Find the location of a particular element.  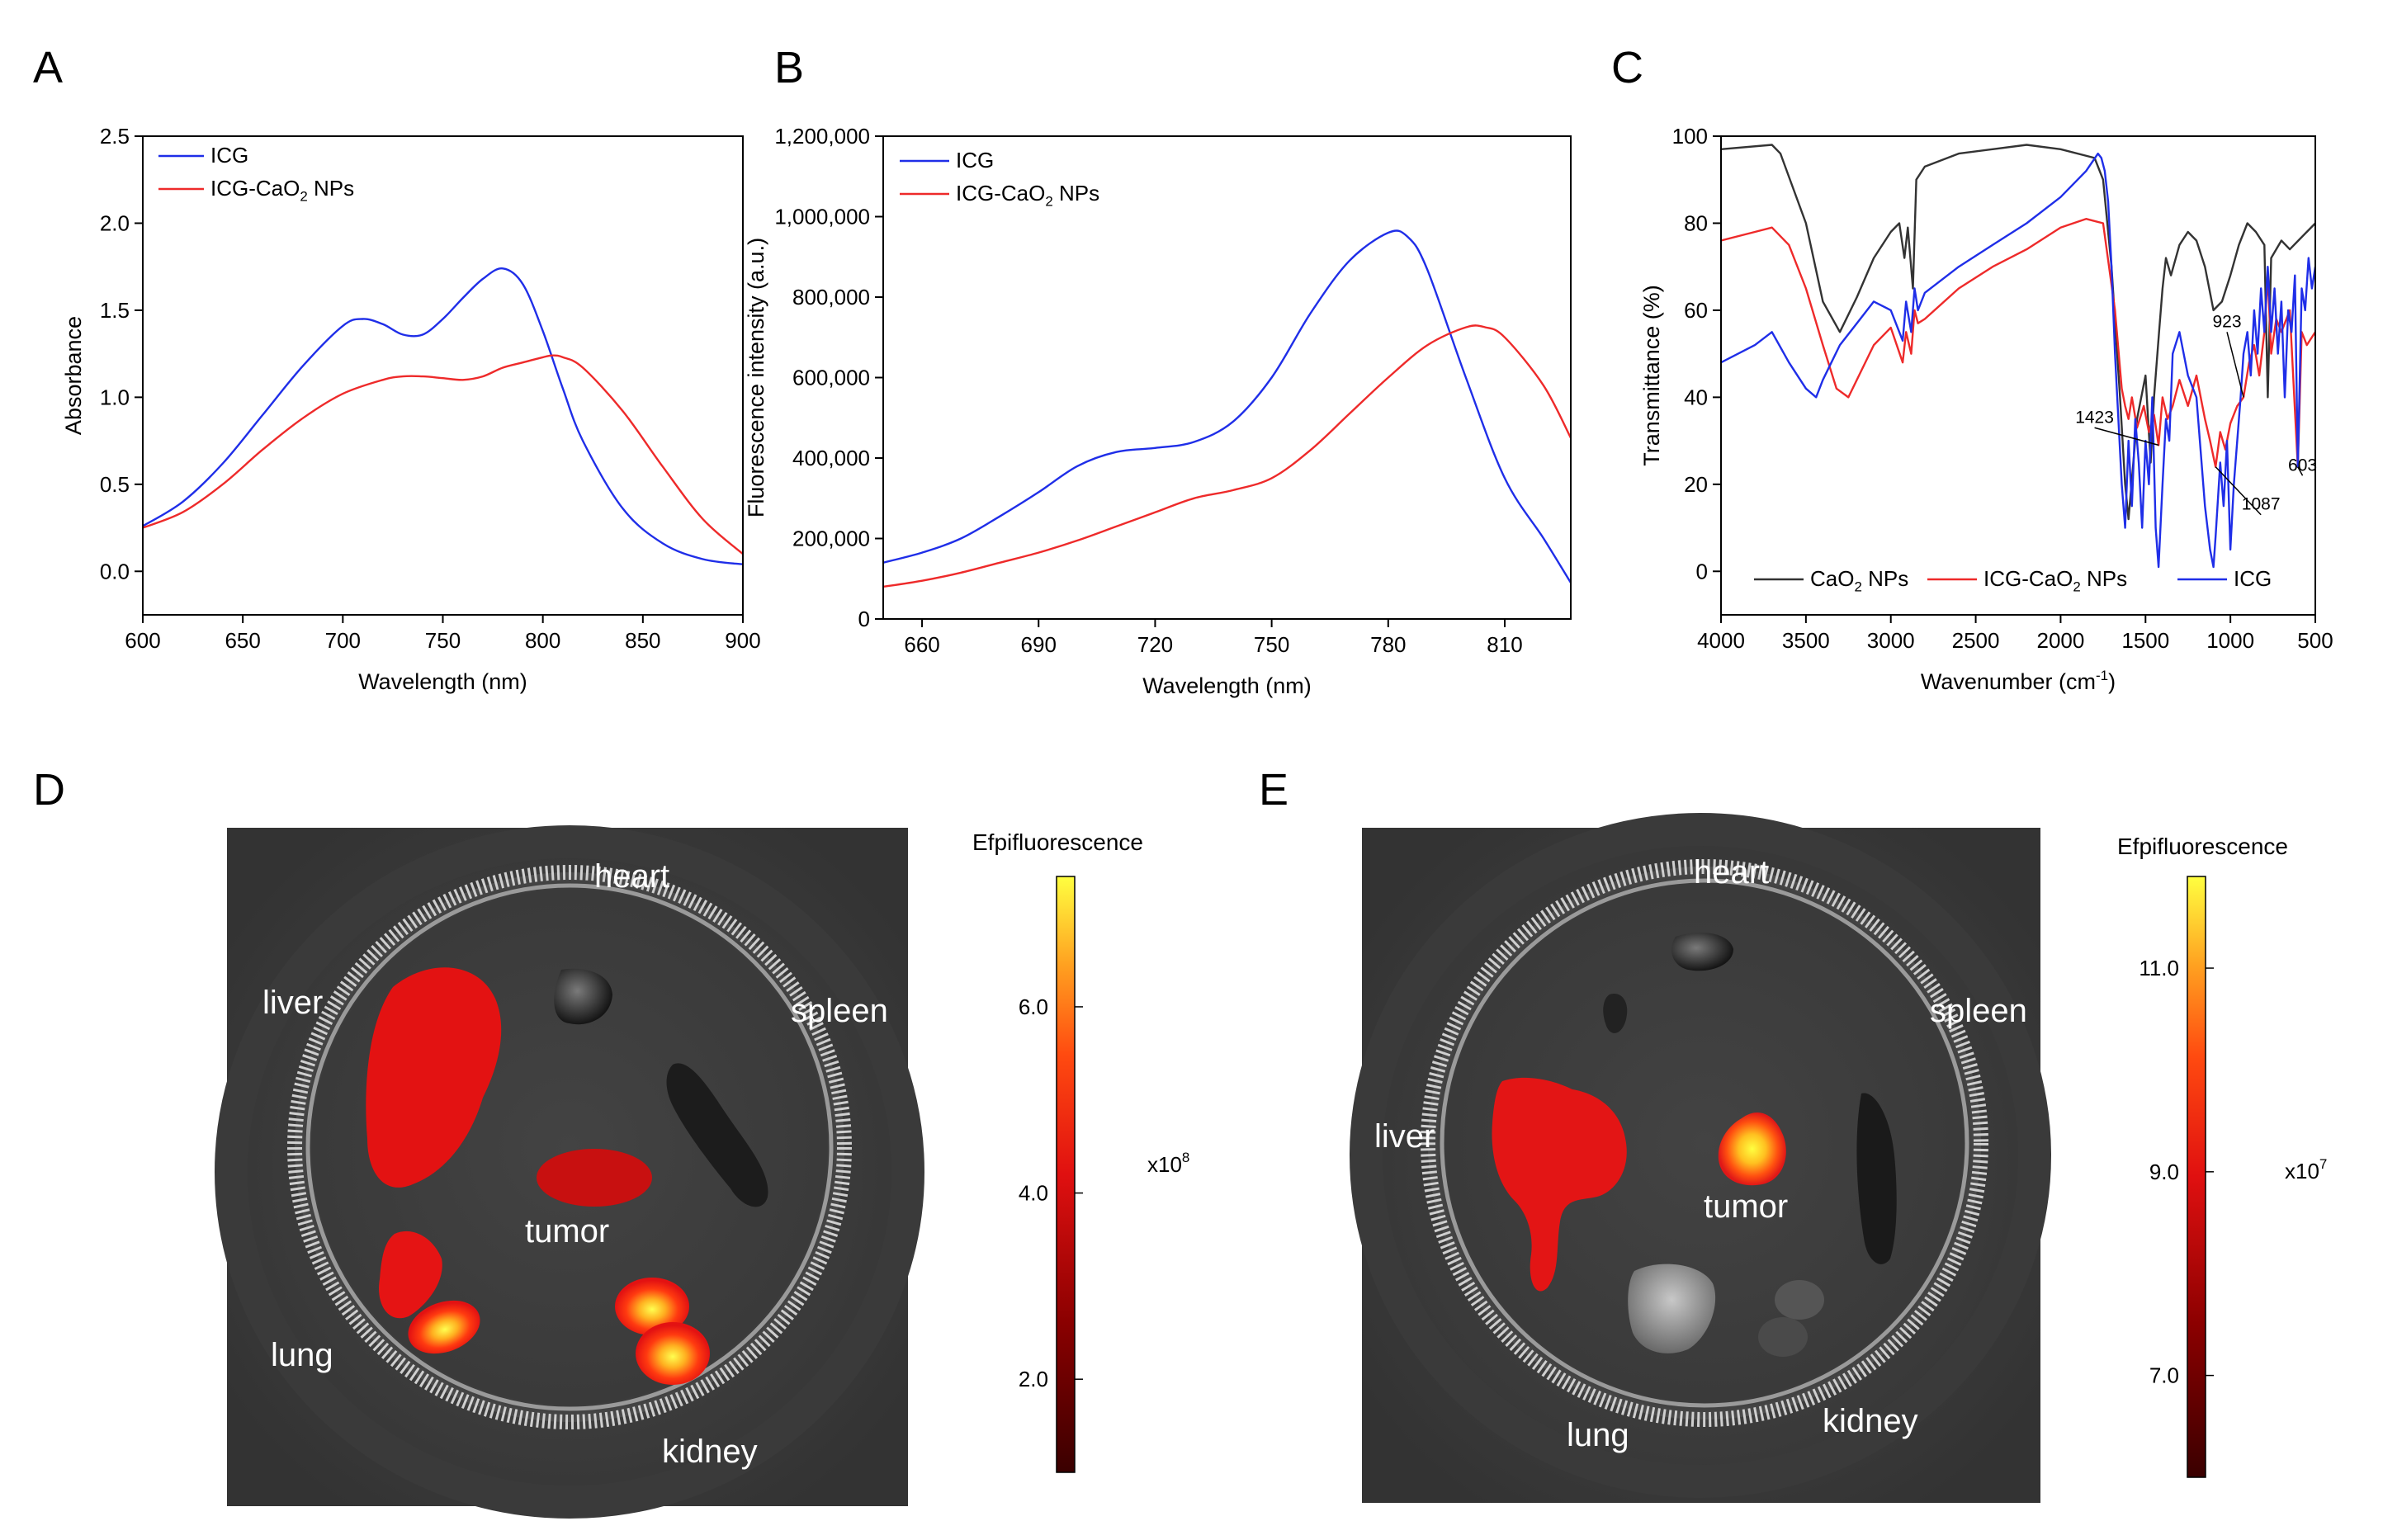

spleen-e is located at coordinates (1876, 1178).